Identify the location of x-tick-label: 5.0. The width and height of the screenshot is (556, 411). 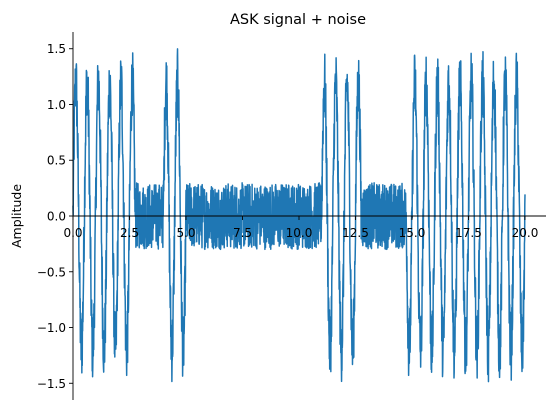
(185, 233).